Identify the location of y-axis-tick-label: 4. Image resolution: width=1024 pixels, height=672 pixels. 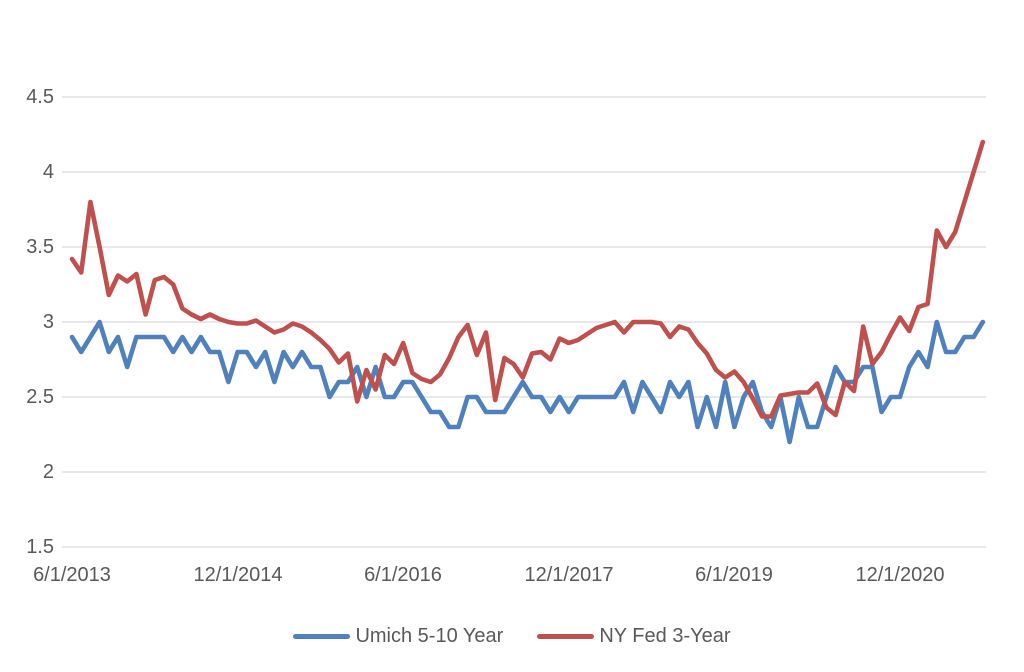
(48, 172).